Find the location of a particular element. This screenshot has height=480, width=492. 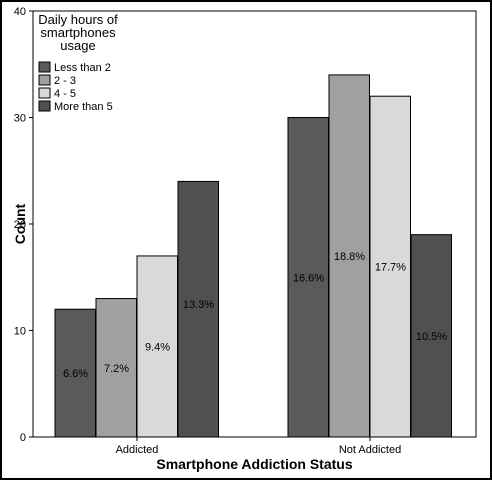

data-label: 16.6% is located at coordinates (308, 278).